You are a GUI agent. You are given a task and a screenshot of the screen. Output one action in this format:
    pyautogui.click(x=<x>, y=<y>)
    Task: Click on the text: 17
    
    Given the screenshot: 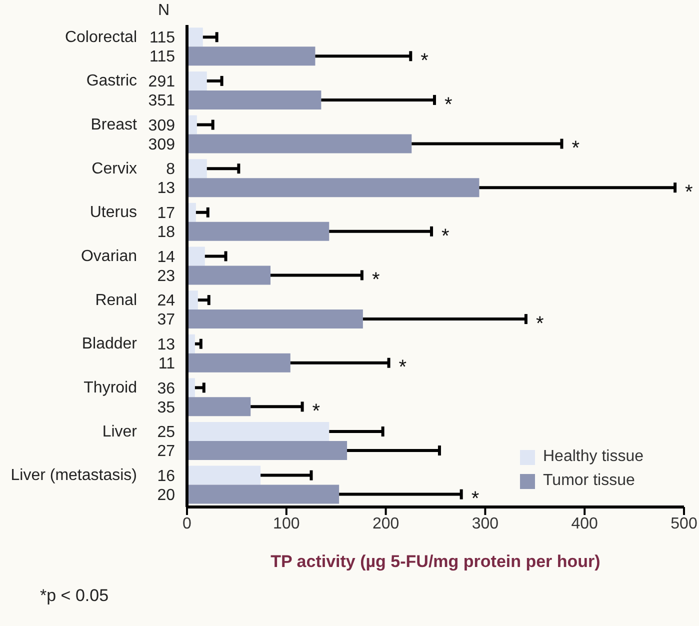 What is the action you would take?
    pyautogui.click(x=166, y=213)
    